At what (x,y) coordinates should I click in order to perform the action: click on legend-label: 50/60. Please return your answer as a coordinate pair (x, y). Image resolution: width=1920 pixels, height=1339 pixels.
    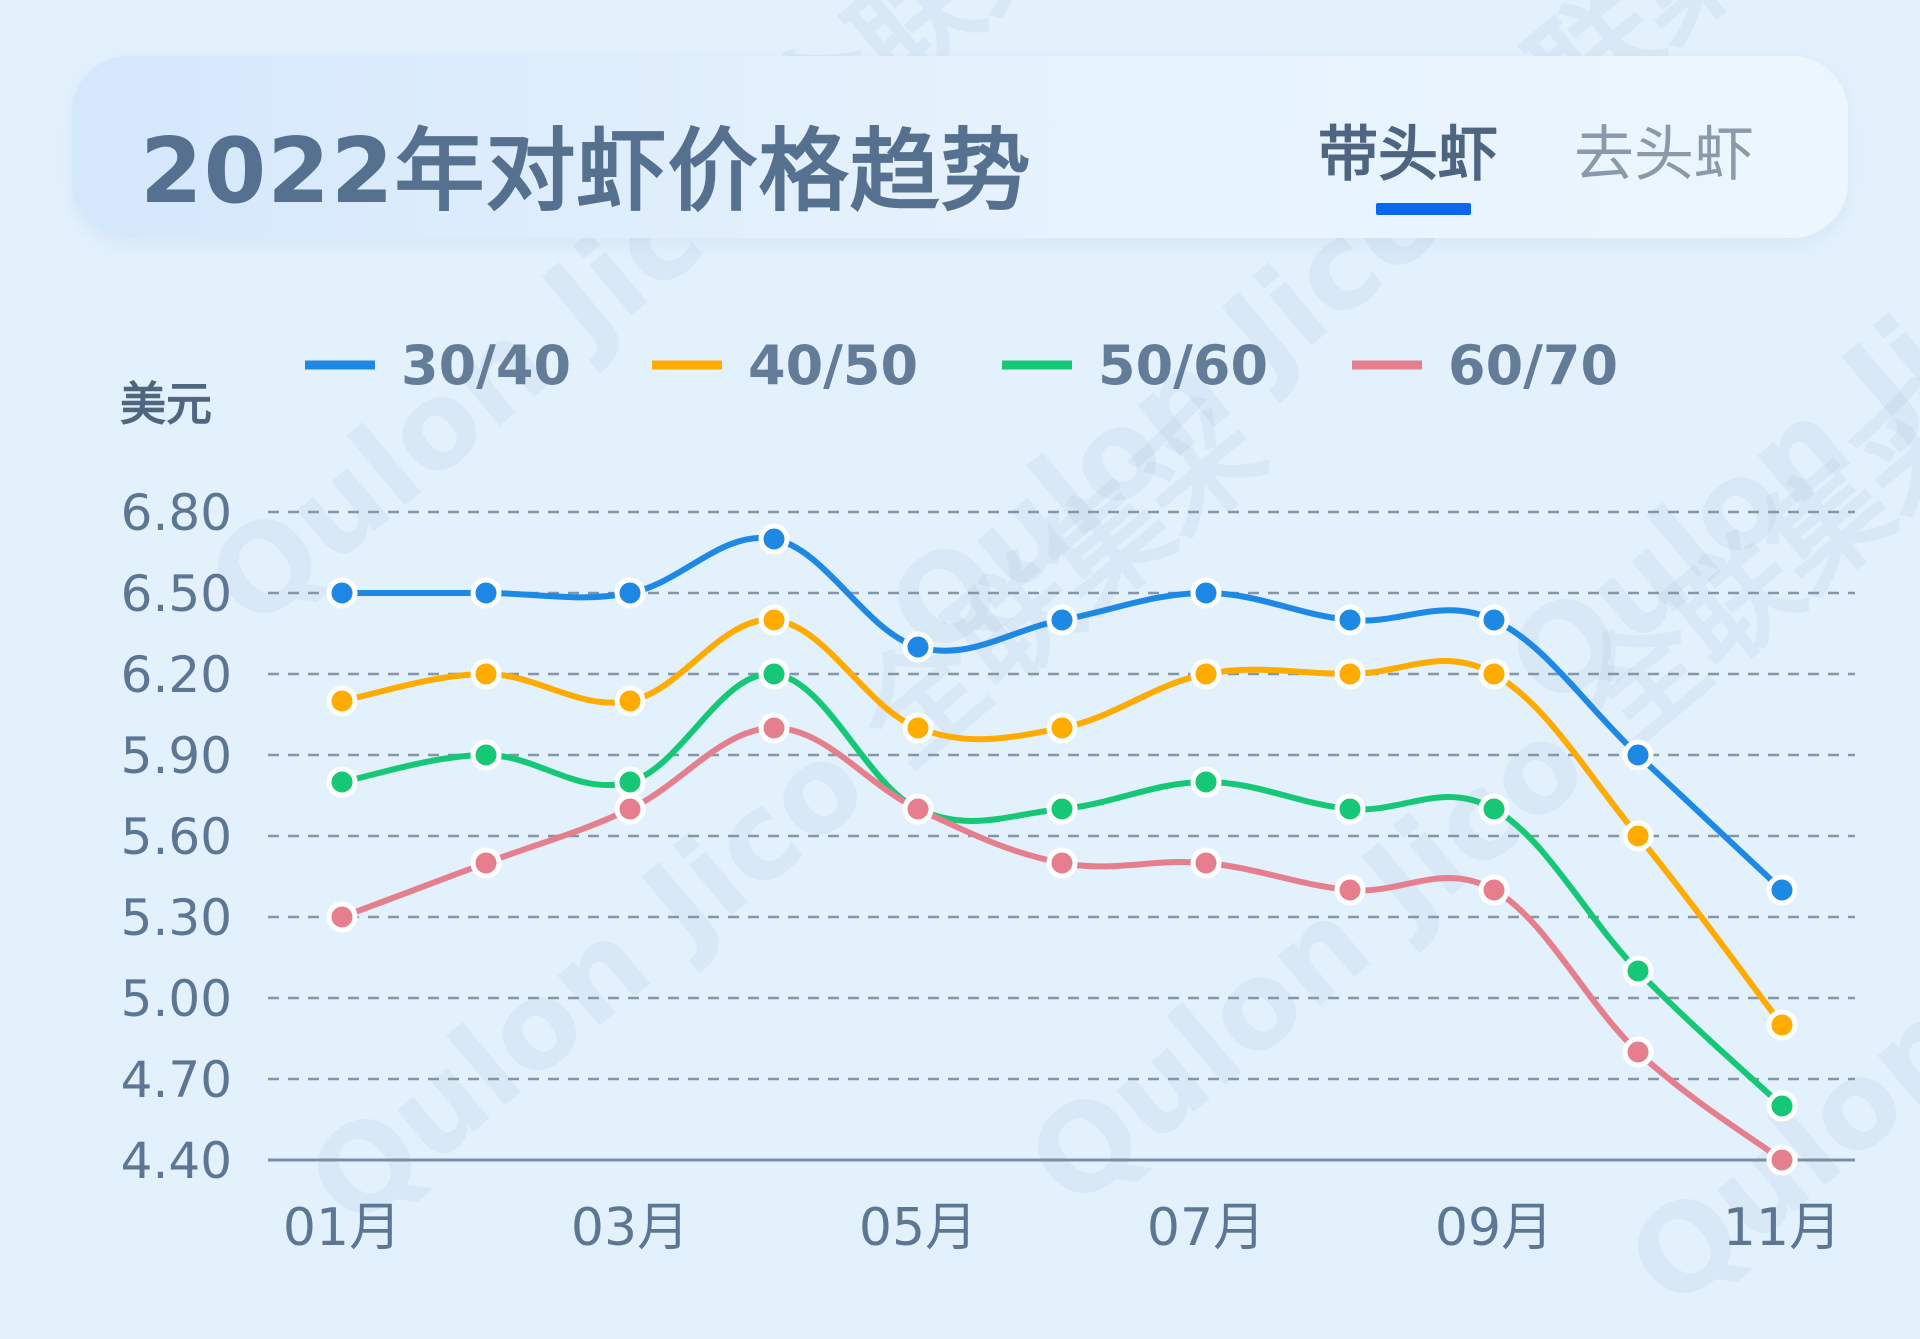
    Looking at the image, I should click on (1183, 365).